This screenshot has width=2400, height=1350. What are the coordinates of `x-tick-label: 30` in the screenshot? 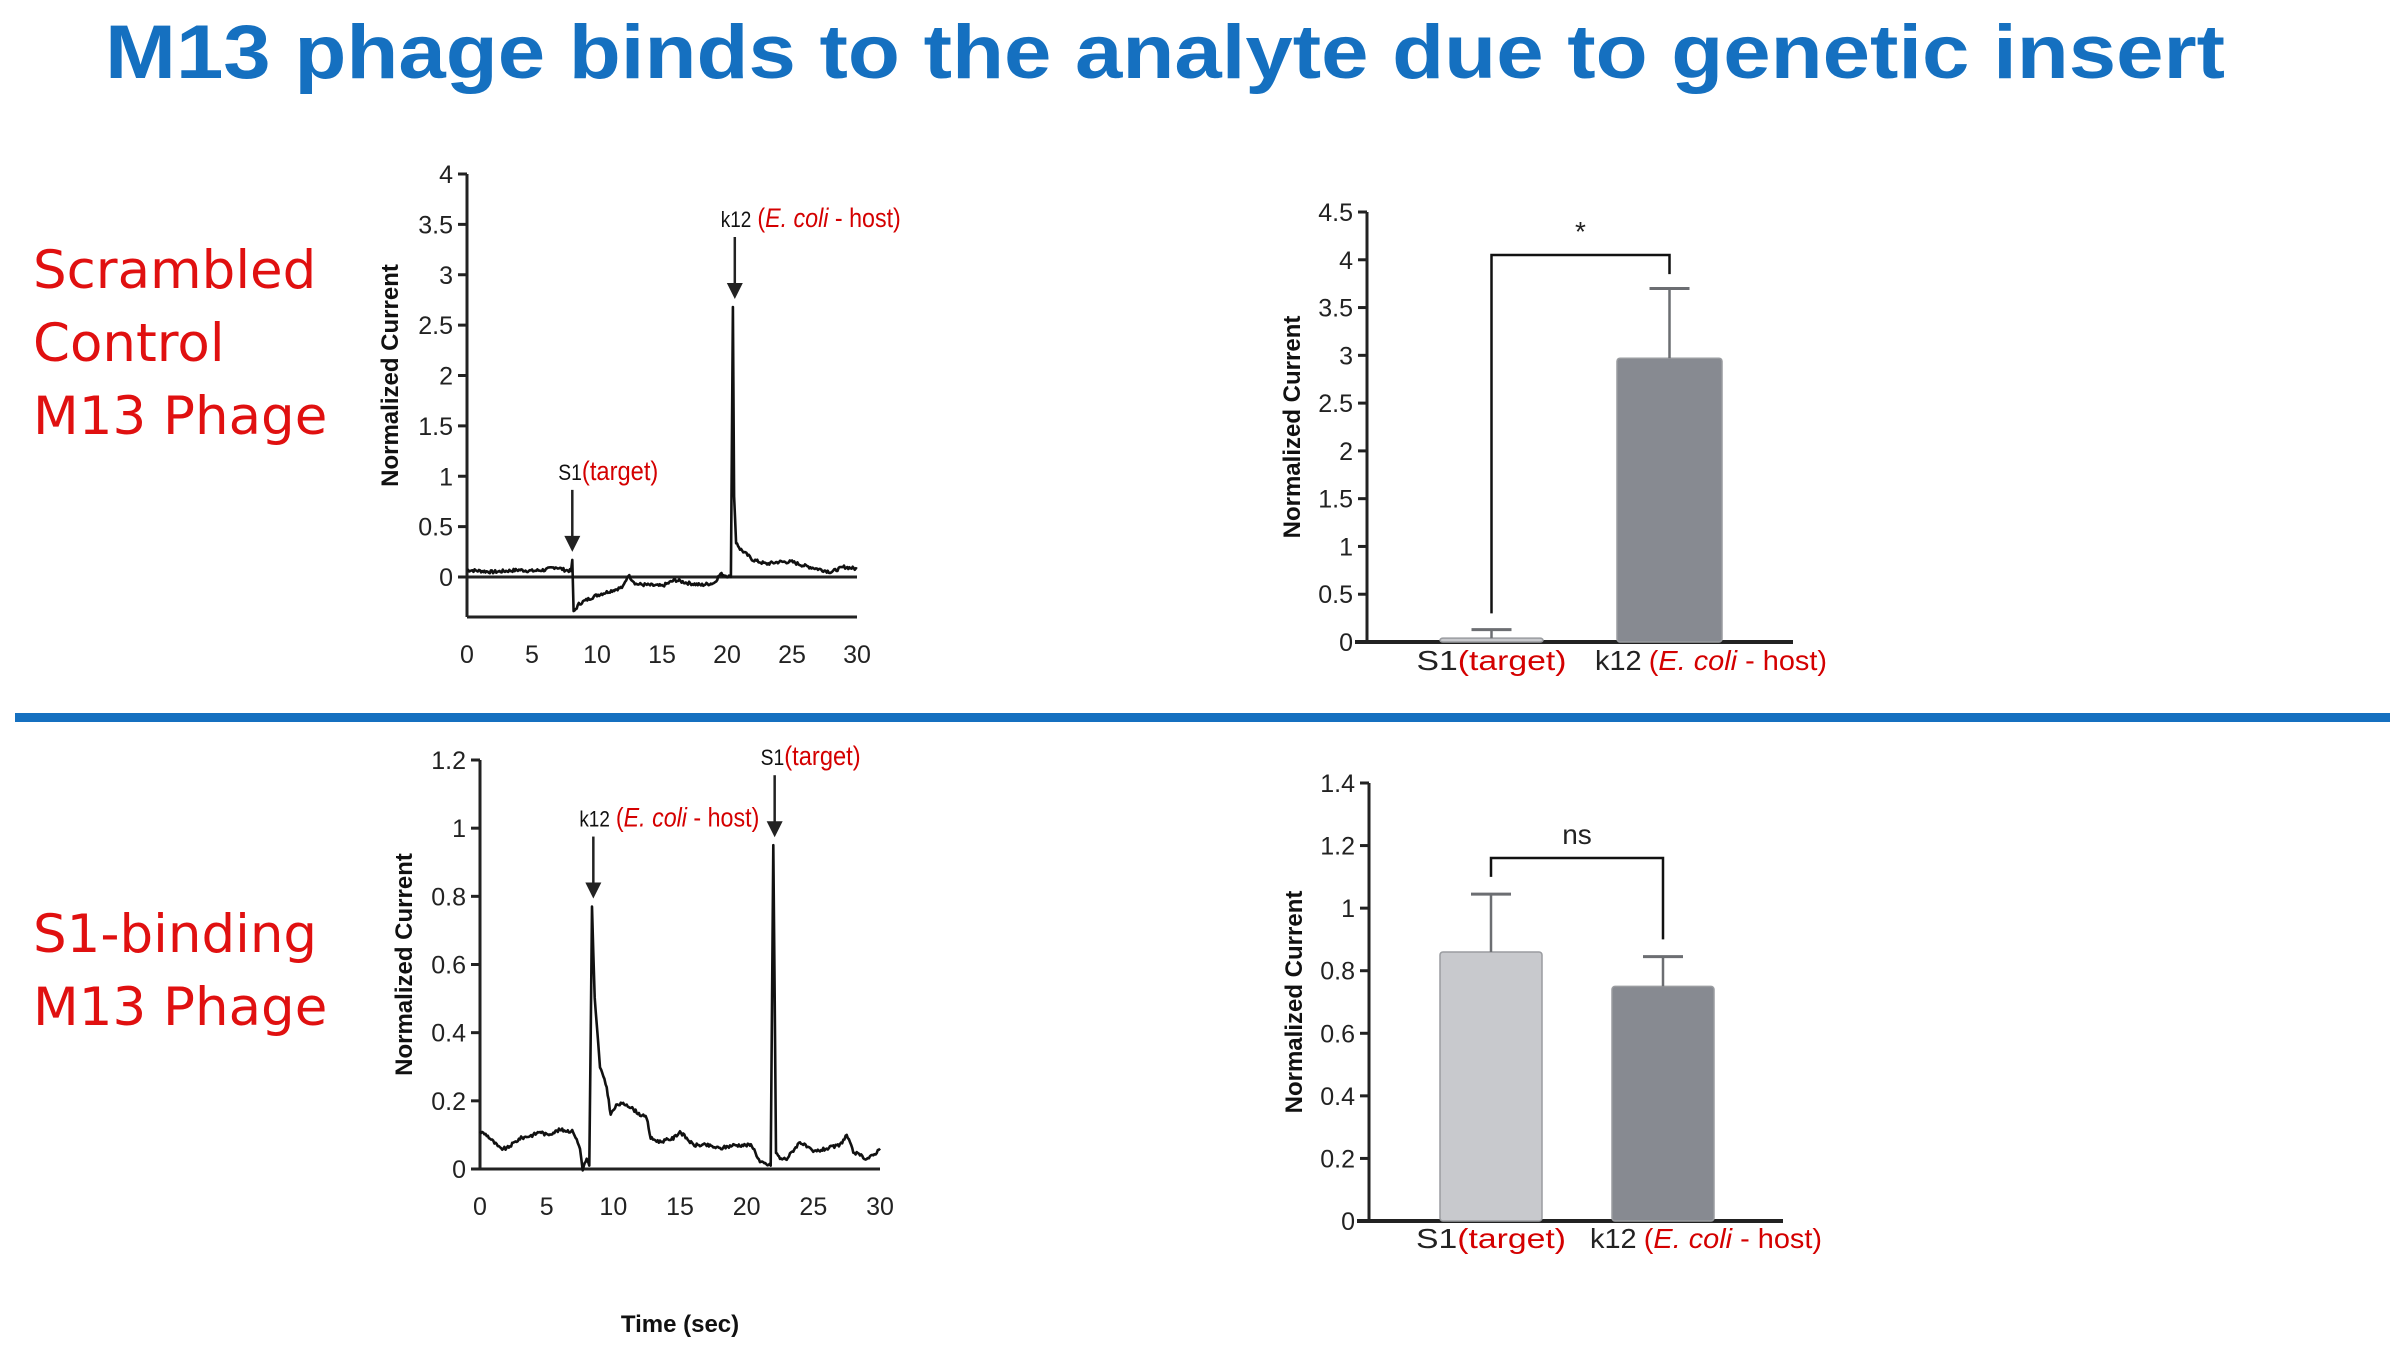 It's located at (880, 1207).